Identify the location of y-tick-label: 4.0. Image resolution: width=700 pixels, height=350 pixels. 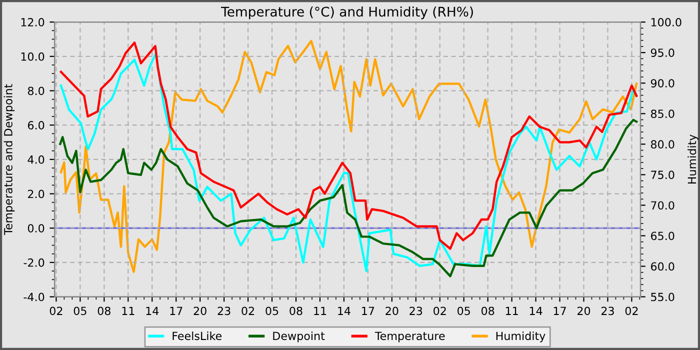
(36, 159).